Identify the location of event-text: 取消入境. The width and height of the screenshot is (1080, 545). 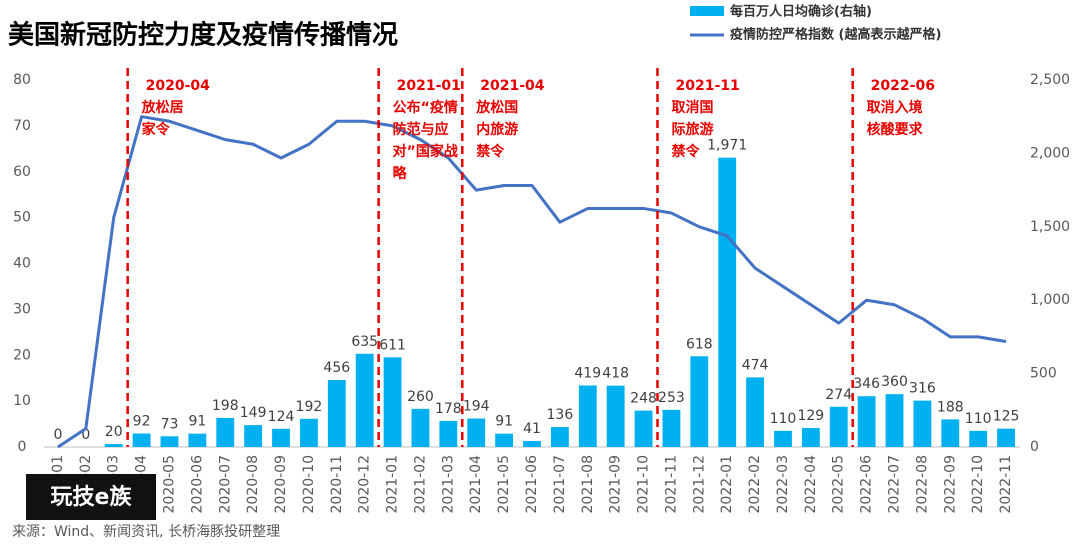
(895, 107).